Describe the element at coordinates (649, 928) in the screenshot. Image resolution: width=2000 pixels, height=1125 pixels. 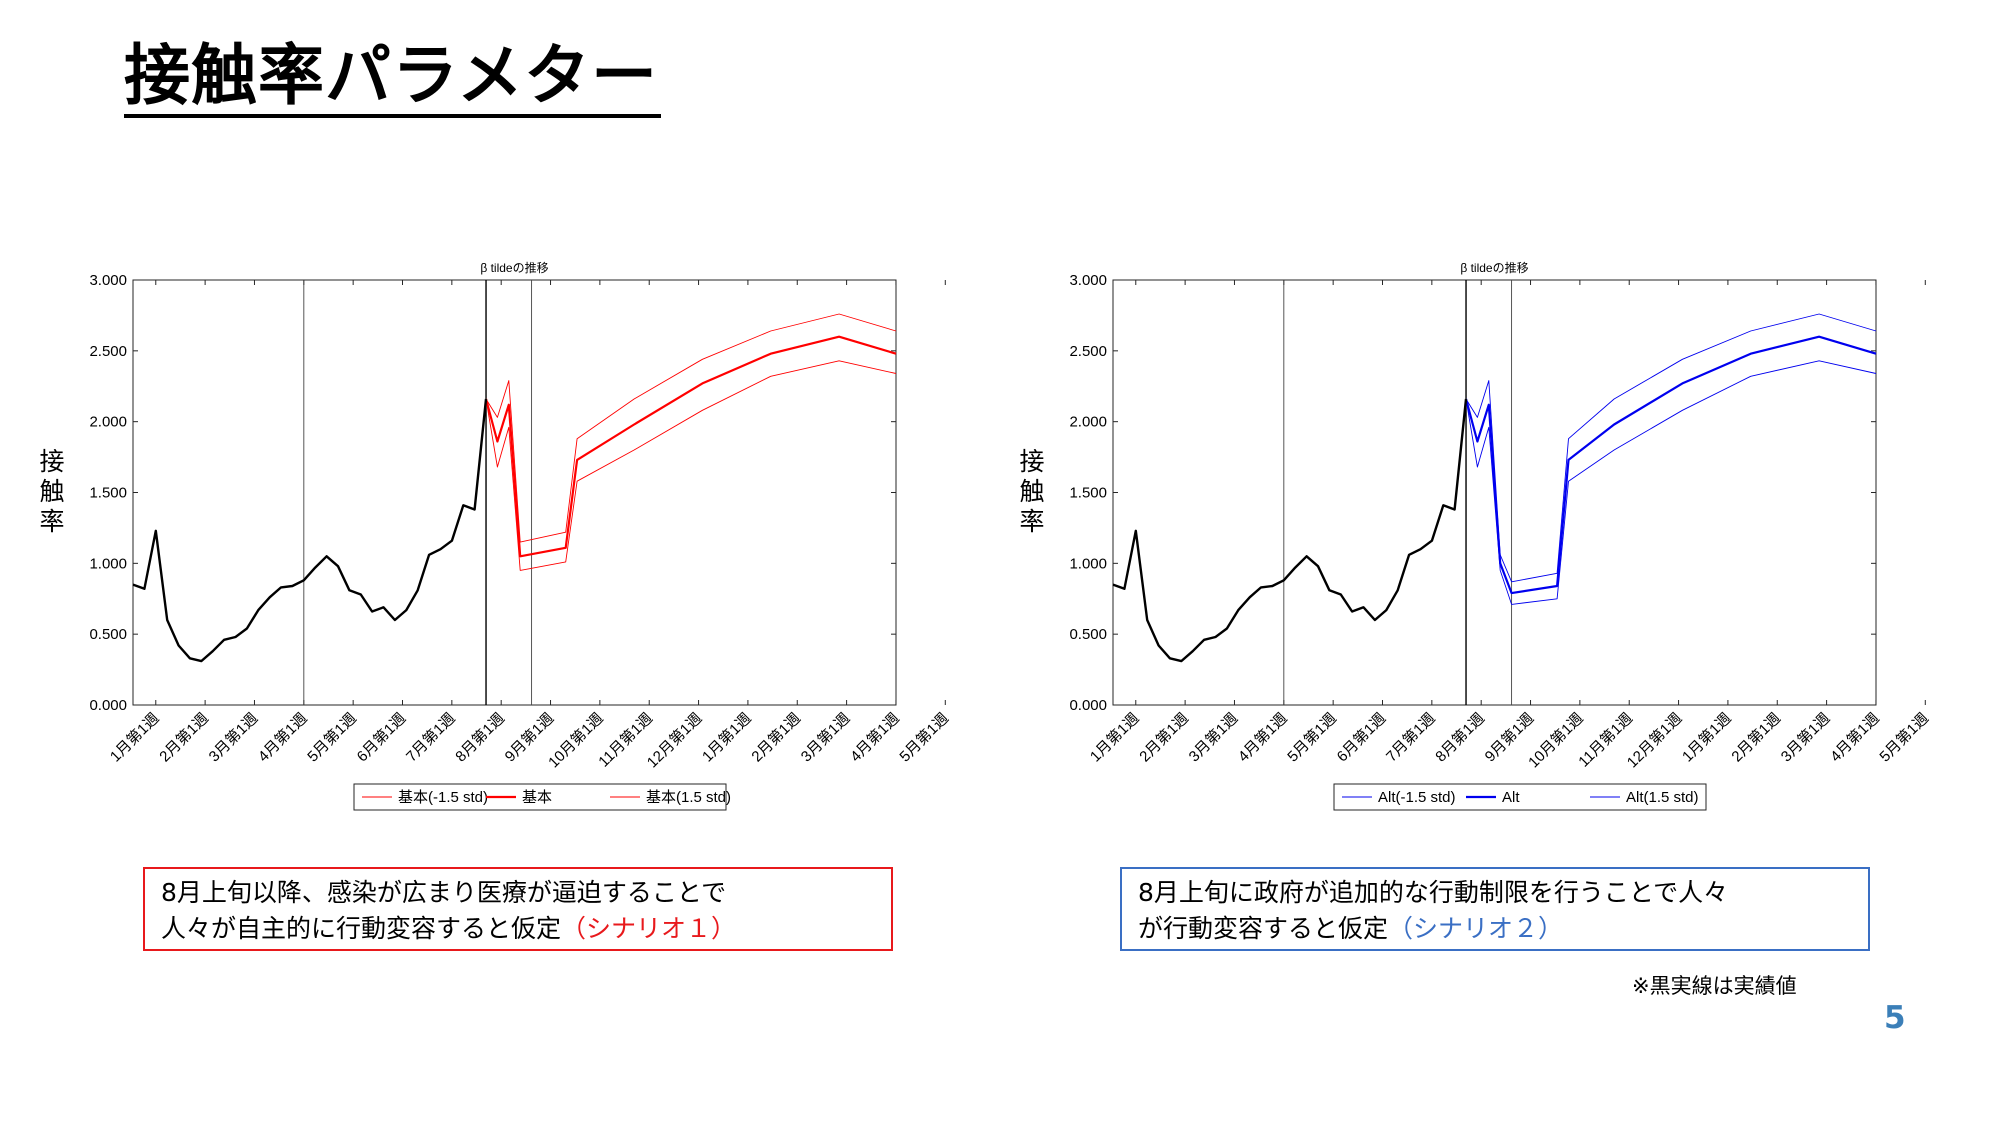
I see `caption-scenario-label: （シナリオ１）` at that location.